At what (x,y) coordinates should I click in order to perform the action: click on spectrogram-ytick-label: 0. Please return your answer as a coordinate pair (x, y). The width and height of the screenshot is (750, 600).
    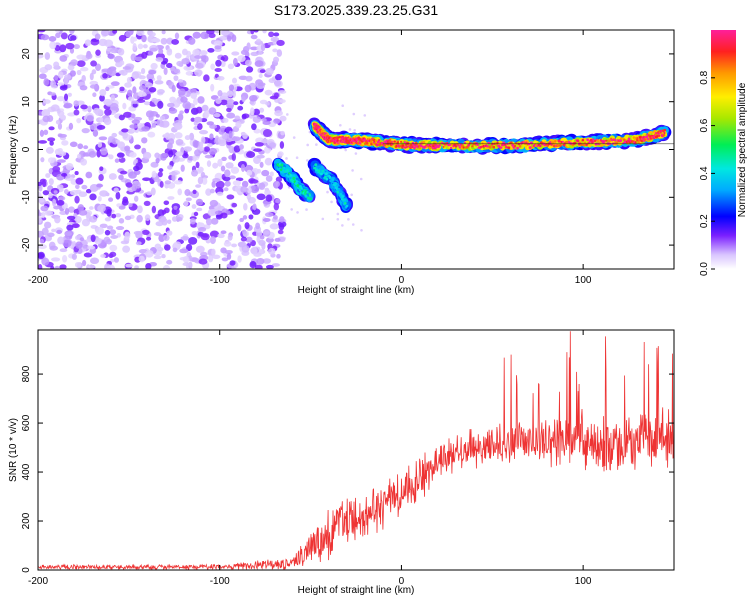
    Looking at the image, I should click on (26, 149).